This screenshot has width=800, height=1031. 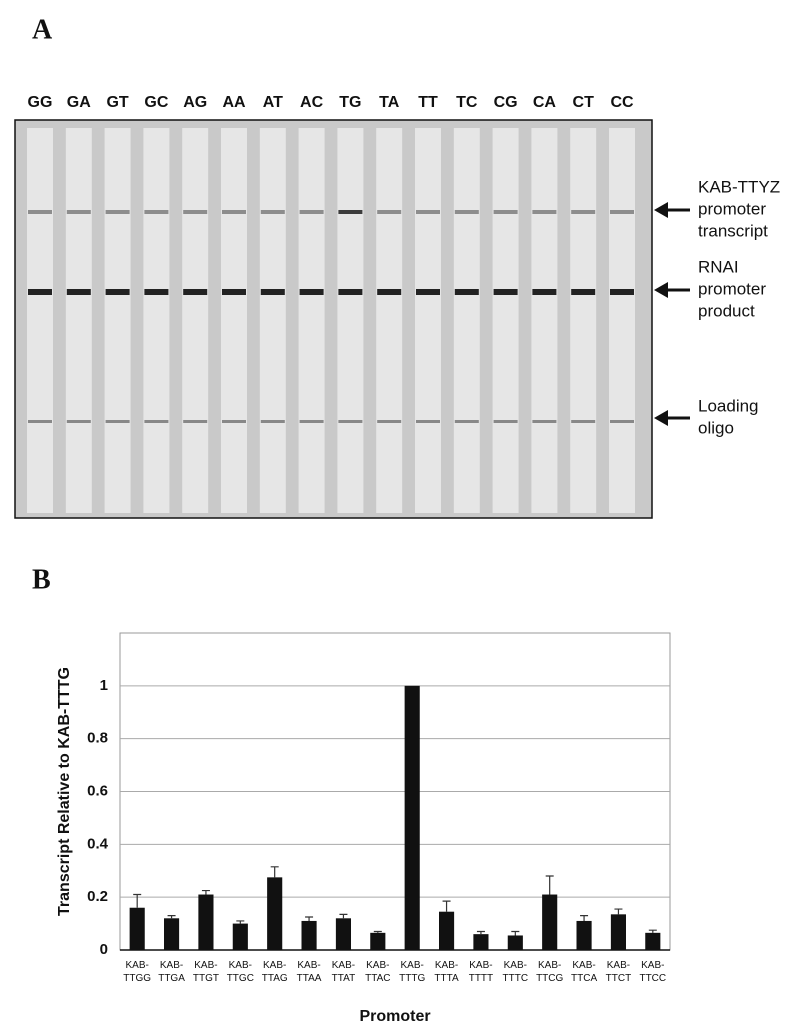 I want to click on band-label: RNAI, so click(x=718, y=266).